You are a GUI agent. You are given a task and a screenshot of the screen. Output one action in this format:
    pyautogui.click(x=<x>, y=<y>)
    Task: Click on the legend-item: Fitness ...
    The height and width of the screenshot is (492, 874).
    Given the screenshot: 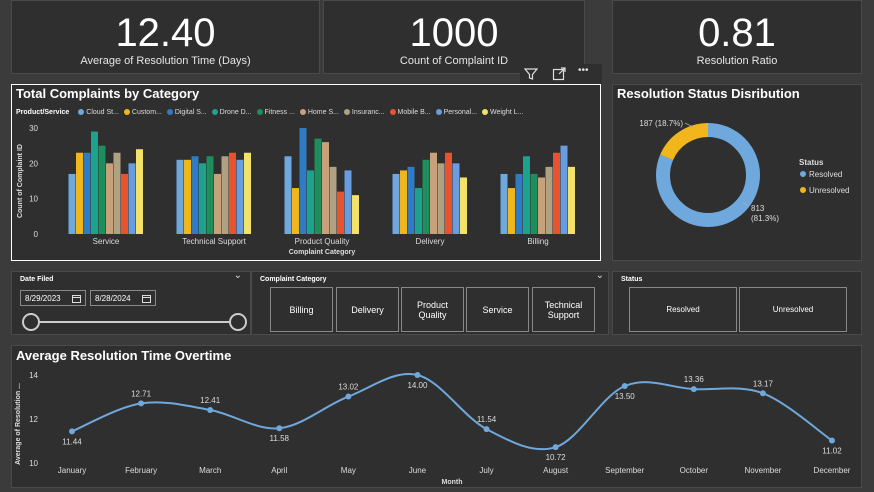 What is the action you would take?
    pyautogui.click(x=274, y=112)
    